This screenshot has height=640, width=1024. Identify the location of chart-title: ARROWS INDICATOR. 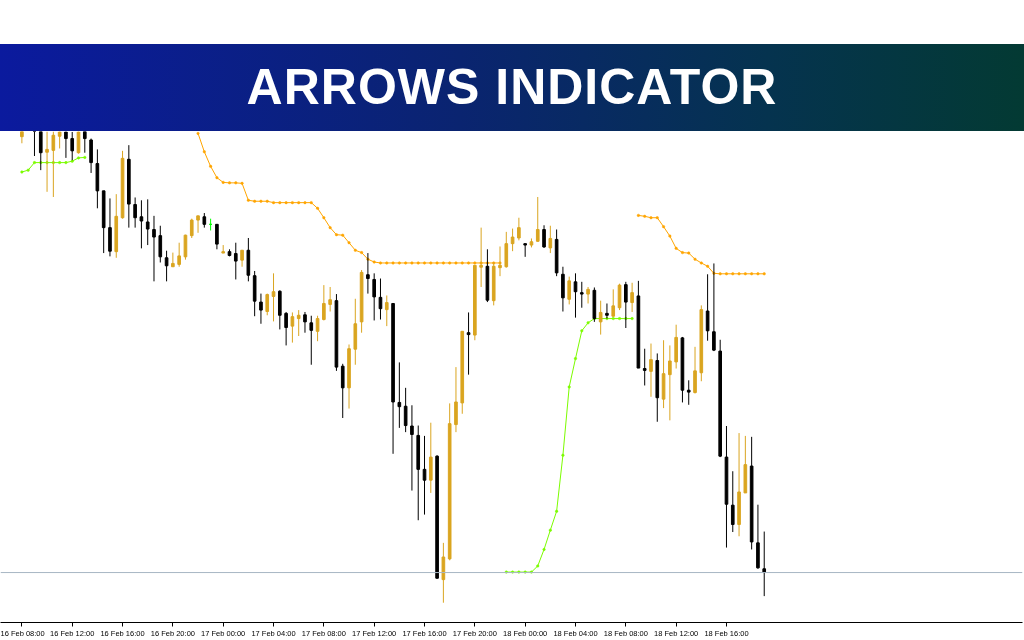
(512, 87).